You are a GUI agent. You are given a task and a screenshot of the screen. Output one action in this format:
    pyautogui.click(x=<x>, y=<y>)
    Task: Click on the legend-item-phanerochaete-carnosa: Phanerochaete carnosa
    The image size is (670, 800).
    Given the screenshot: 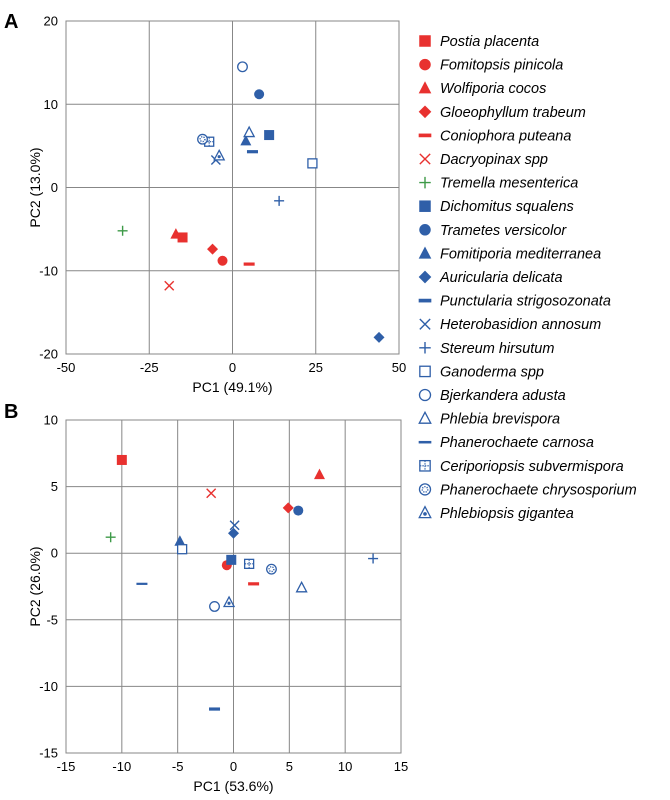 What is the action you would take?
    pyautogui.click(x=506, y=443)
    